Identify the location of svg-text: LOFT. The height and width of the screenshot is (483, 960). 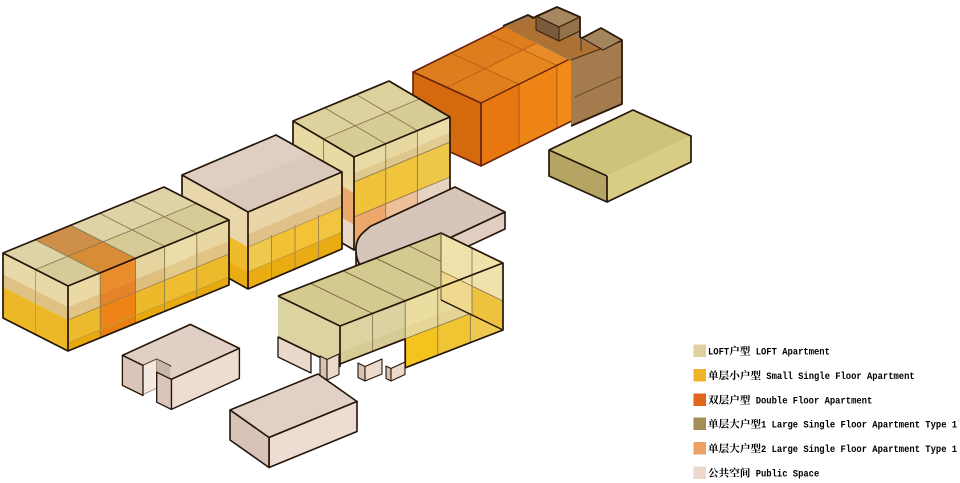
(718, 353).